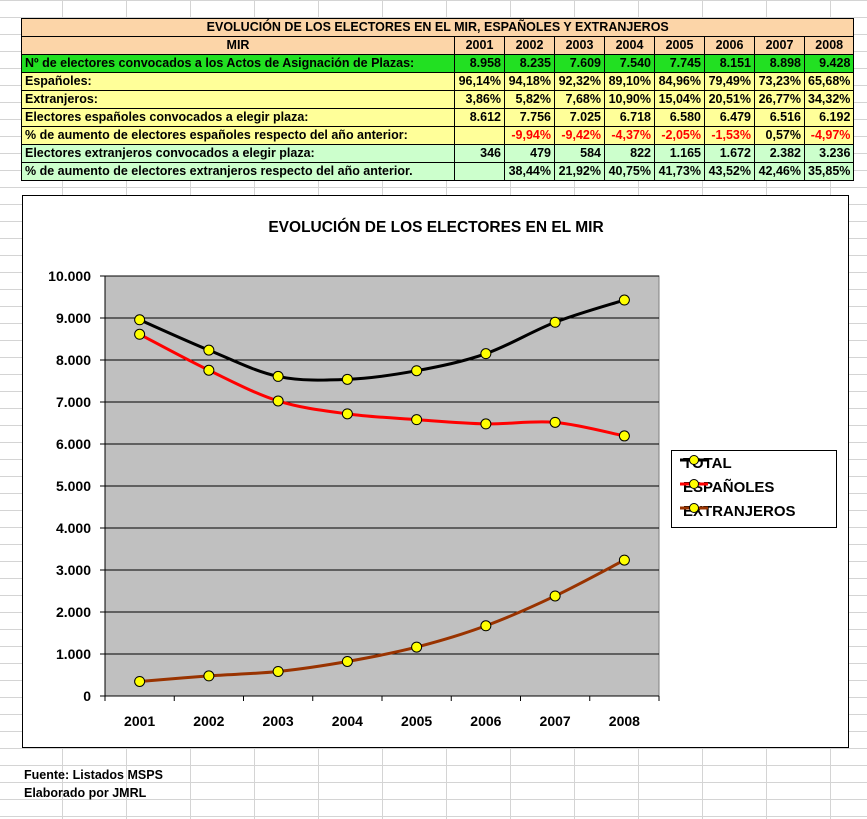 This screenshot has width=867, height=819. I want to click on table-cell: 9.428, so click(829, 63).